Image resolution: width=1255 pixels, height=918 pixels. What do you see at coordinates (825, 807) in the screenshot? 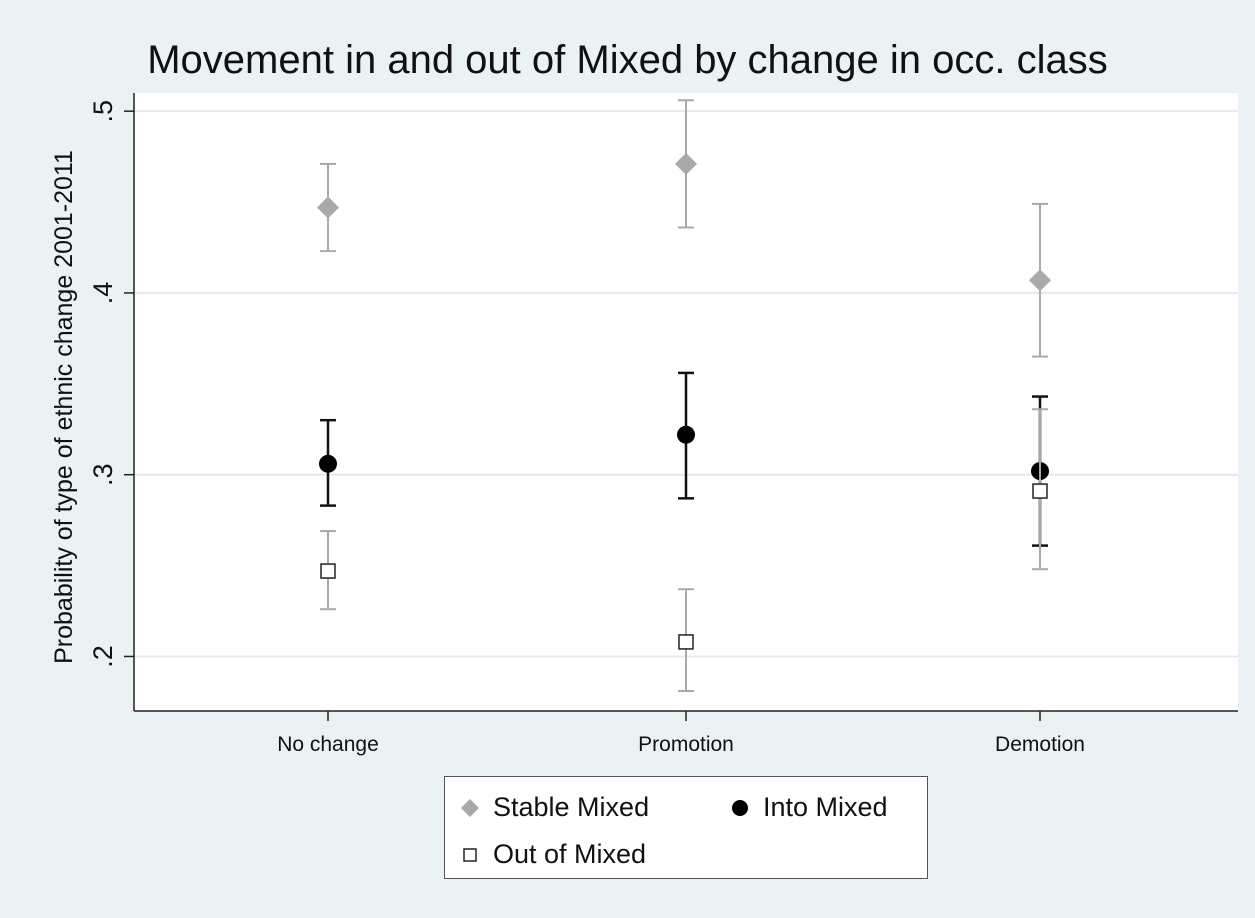
I see `legend-label: Into Mixed` at bounding box center [825, 807].